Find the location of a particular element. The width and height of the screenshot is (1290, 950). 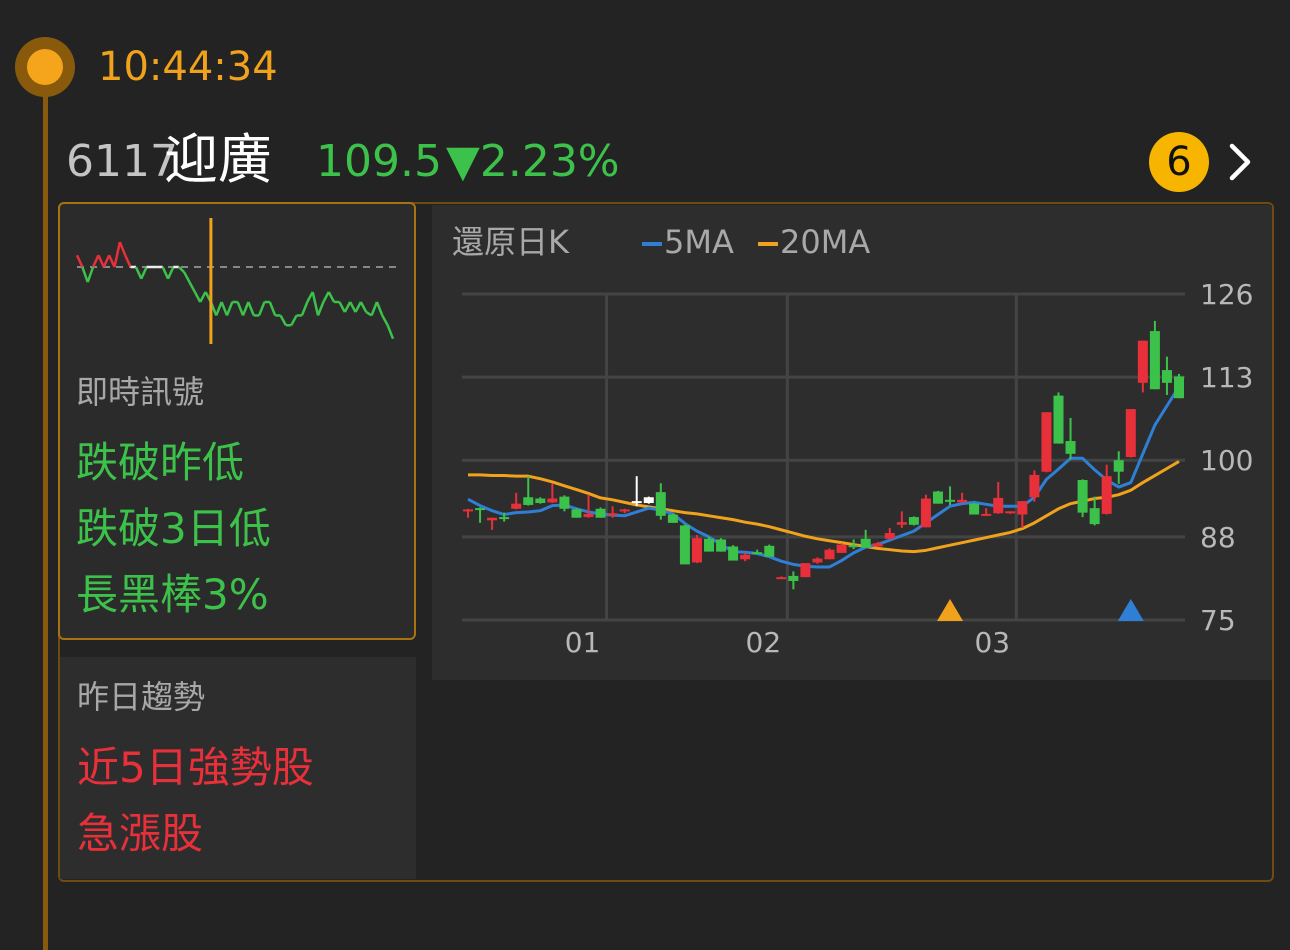

stock-price: 109.5 is located at coordinates (379, 161).